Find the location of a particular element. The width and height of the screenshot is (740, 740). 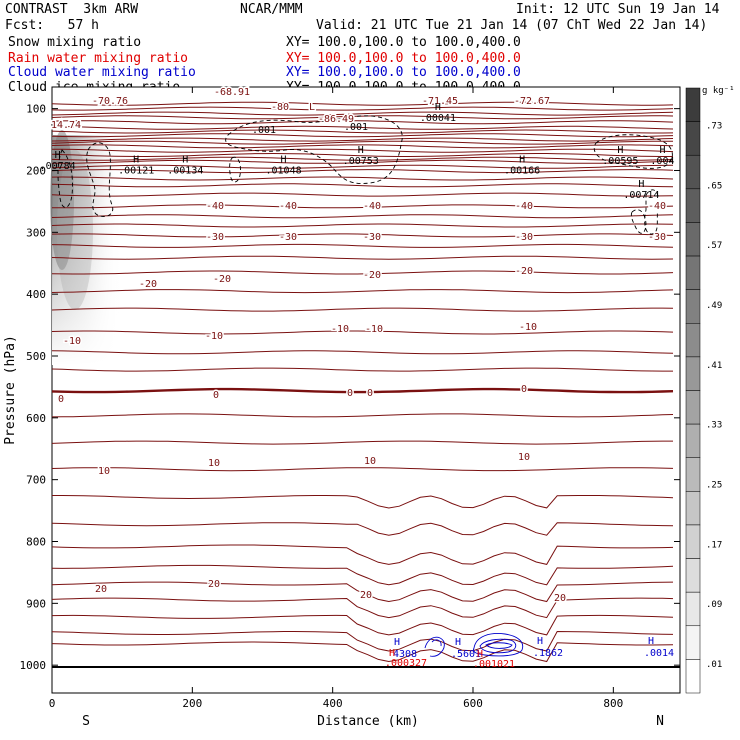

cloud-water-max-value: .5601 is located at coordinates (466, 654).